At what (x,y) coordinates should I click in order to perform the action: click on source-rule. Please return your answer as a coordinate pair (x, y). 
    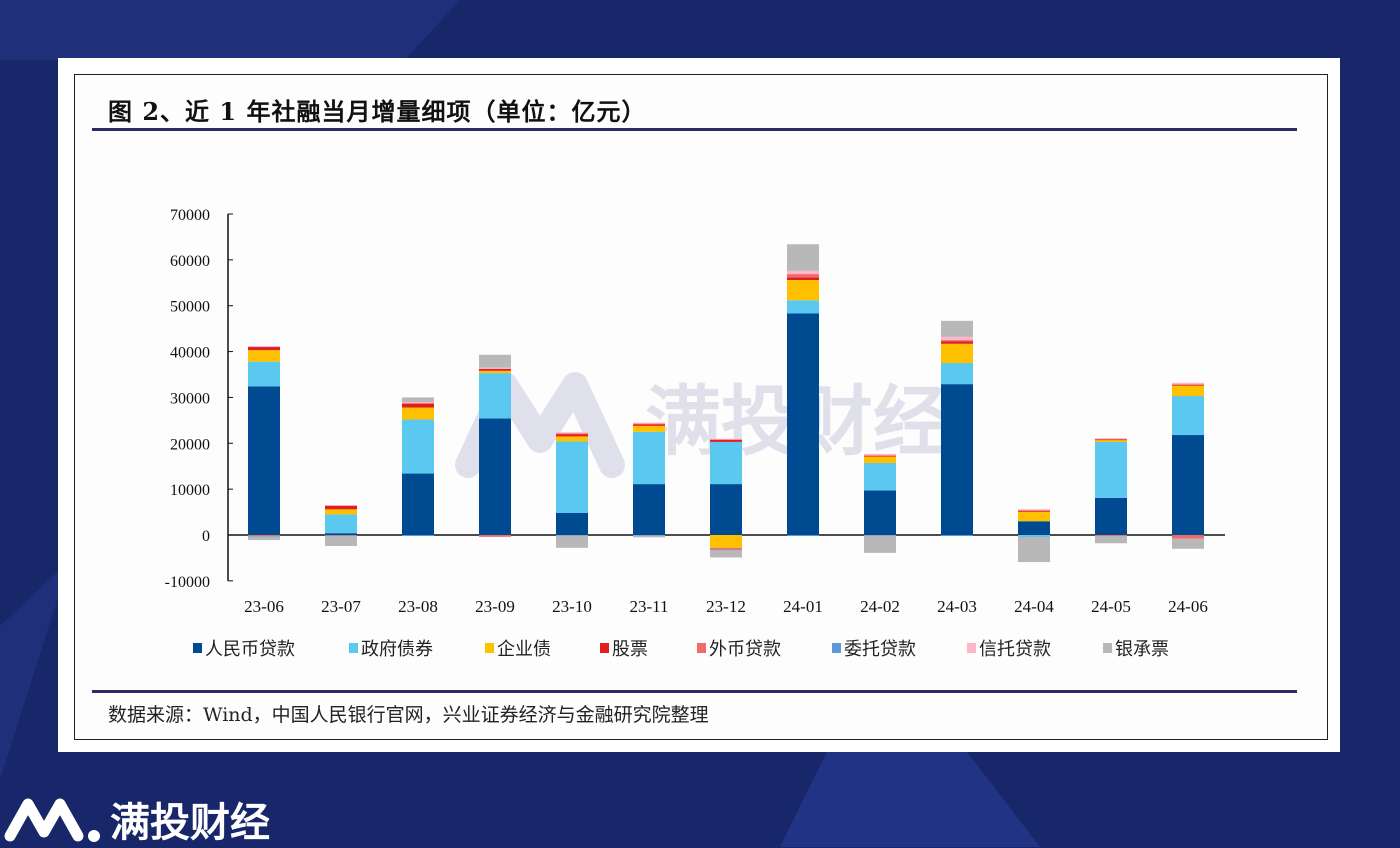
    Looking at the image, I should click on (694, 691).